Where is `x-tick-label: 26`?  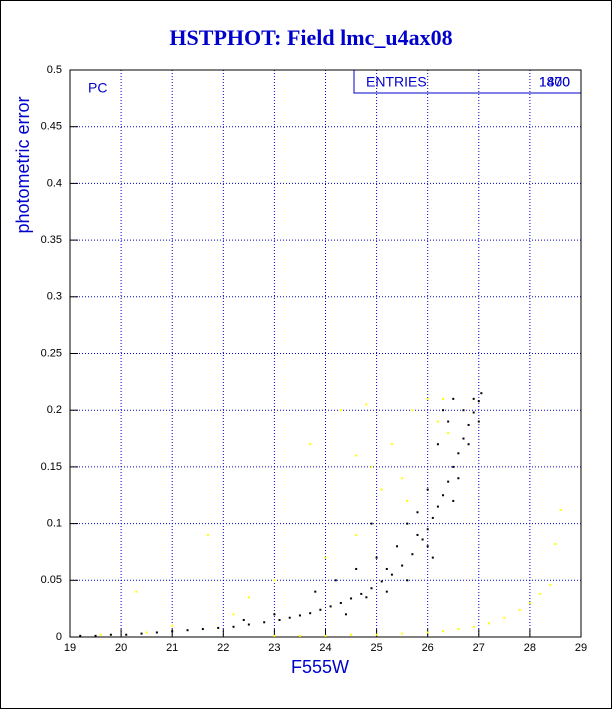
x-tick-label: 26 is located at coordinates (428, 648).